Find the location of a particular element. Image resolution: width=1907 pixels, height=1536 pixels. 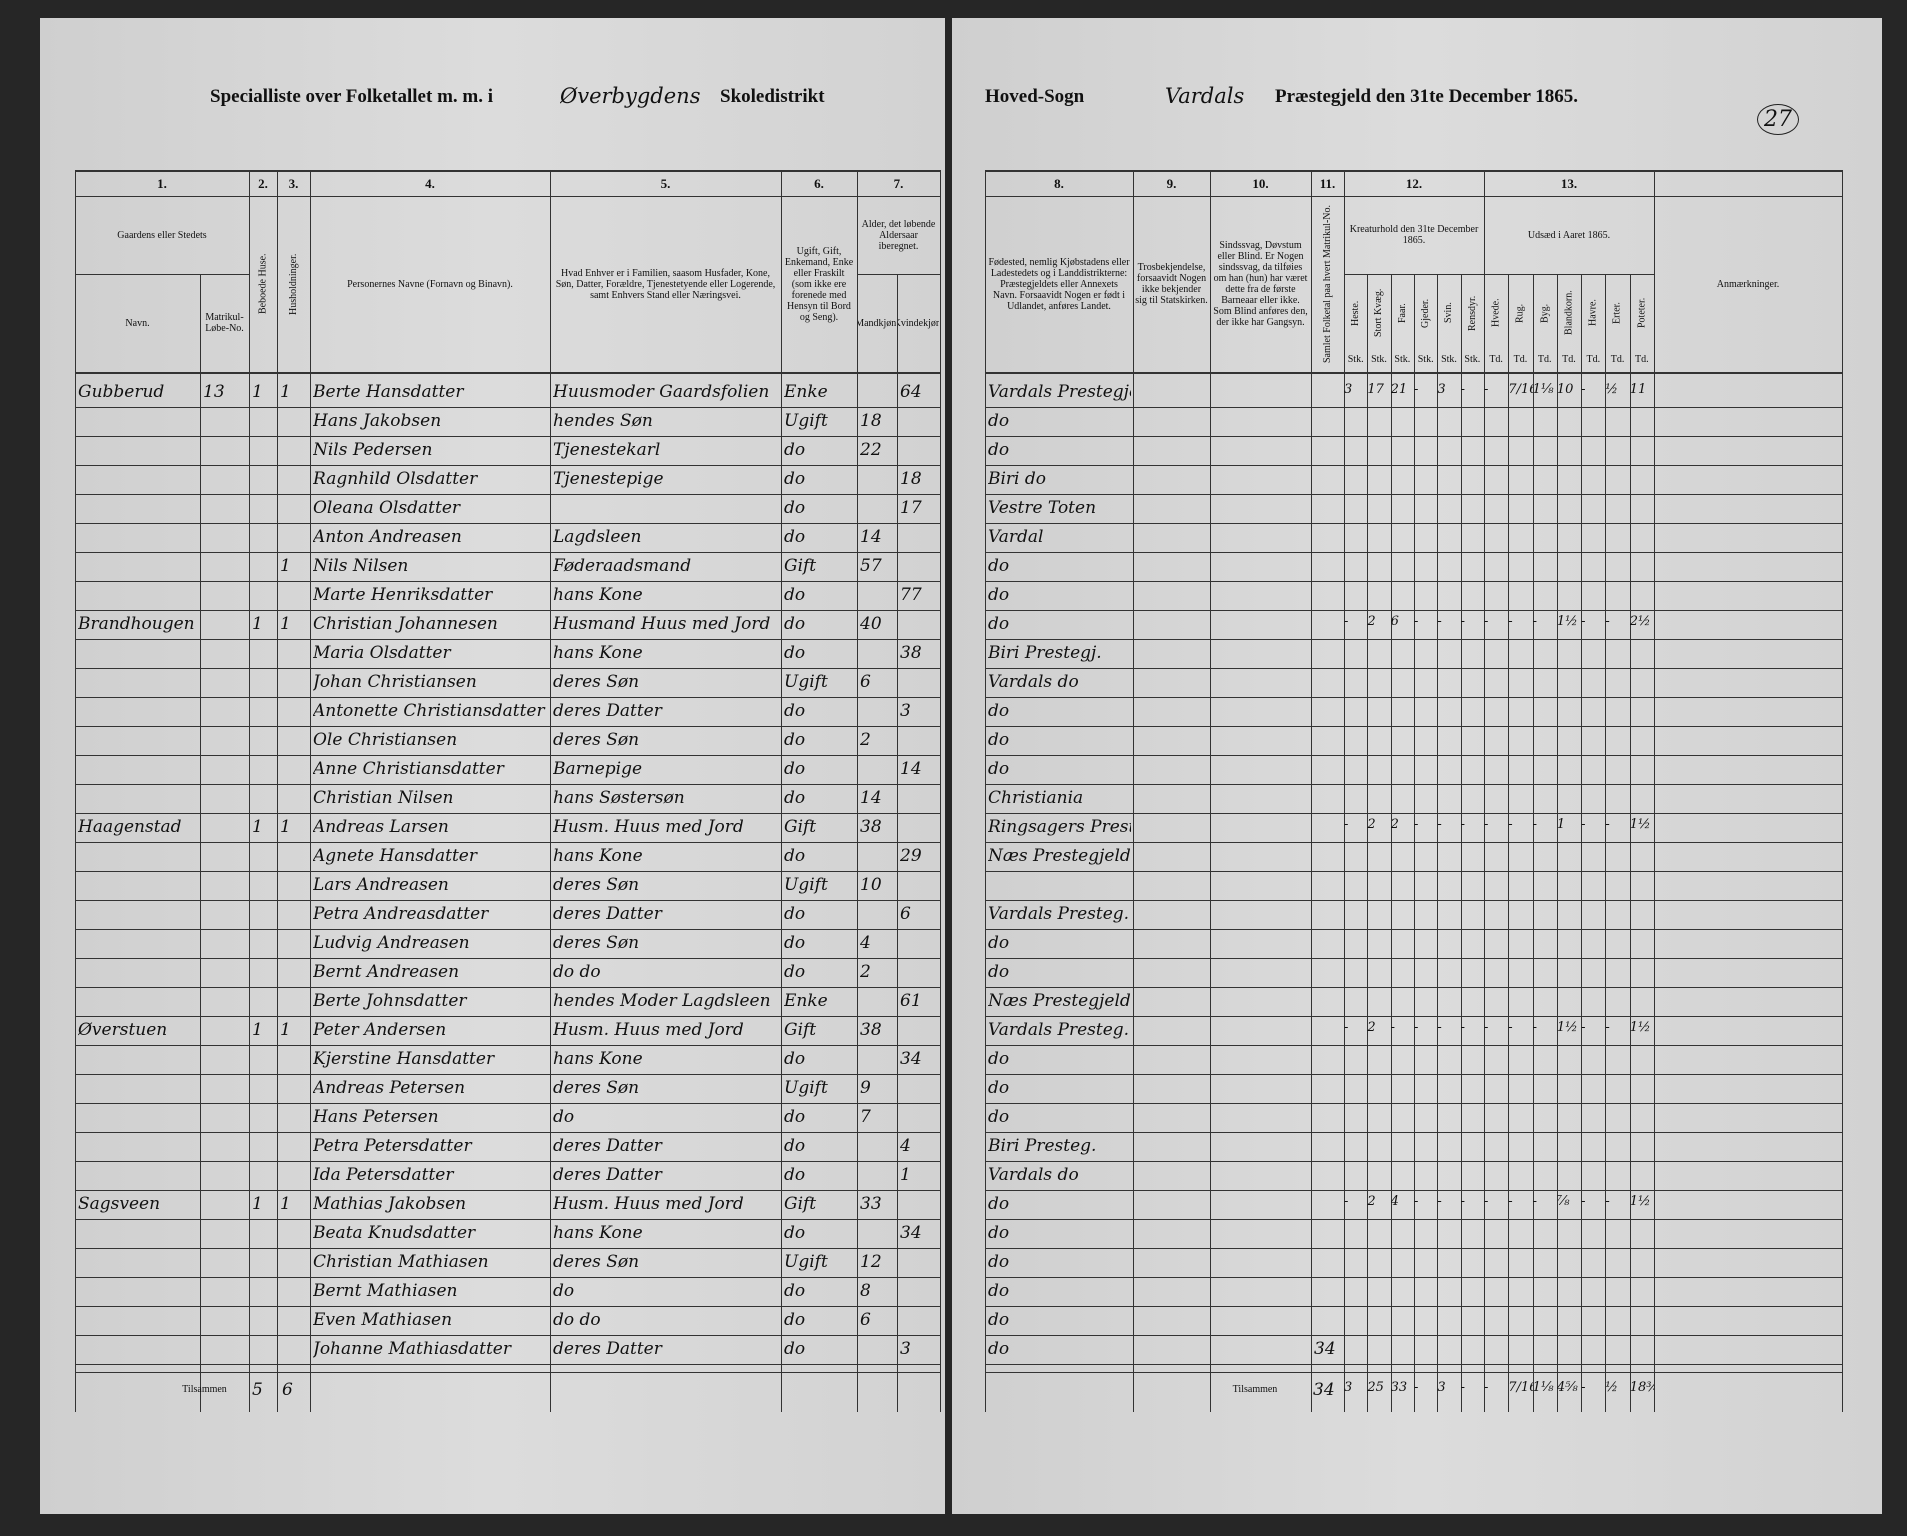

birthplace: Christiania is located at coordinates (1036, 798).